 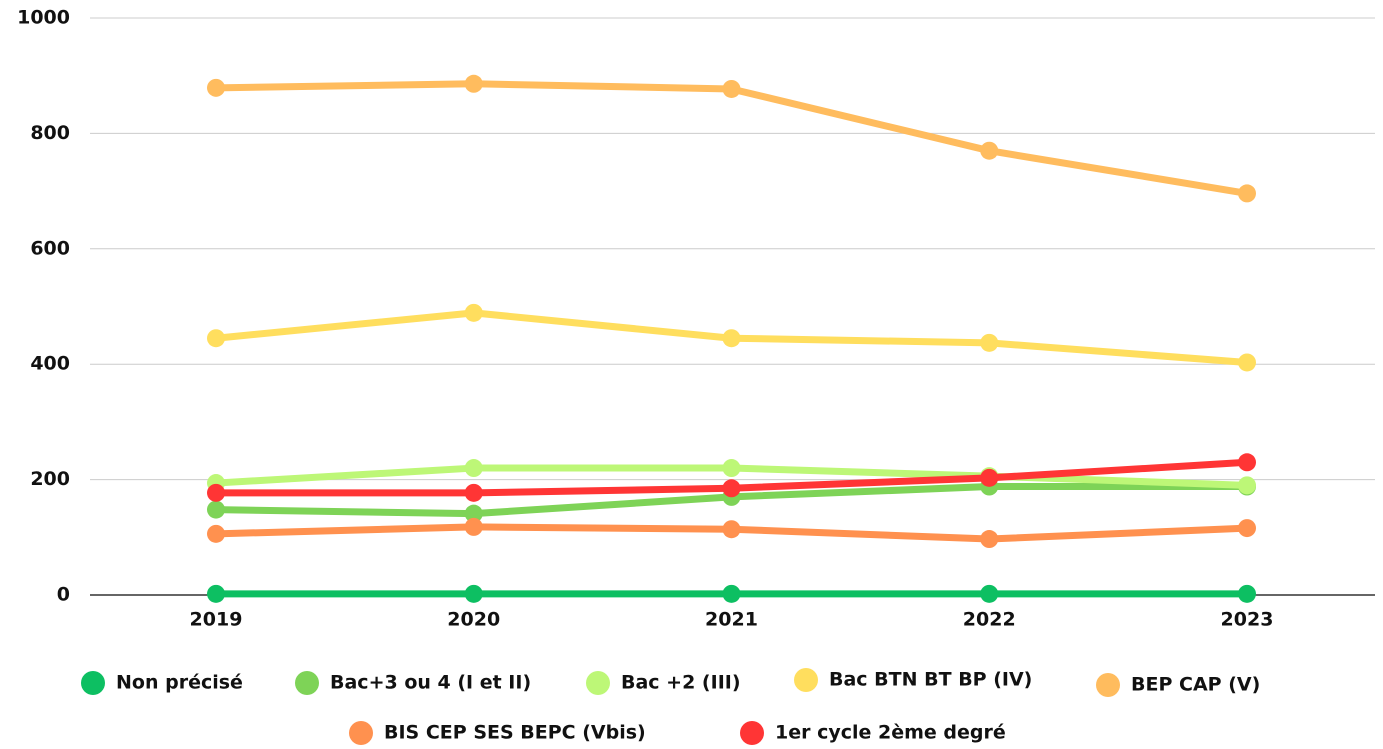 What do you see at coordinates (890, 733) in the screenshot?
I see `legend-label: 1er cycle 2ème degré` at bounding box center [890, 733].